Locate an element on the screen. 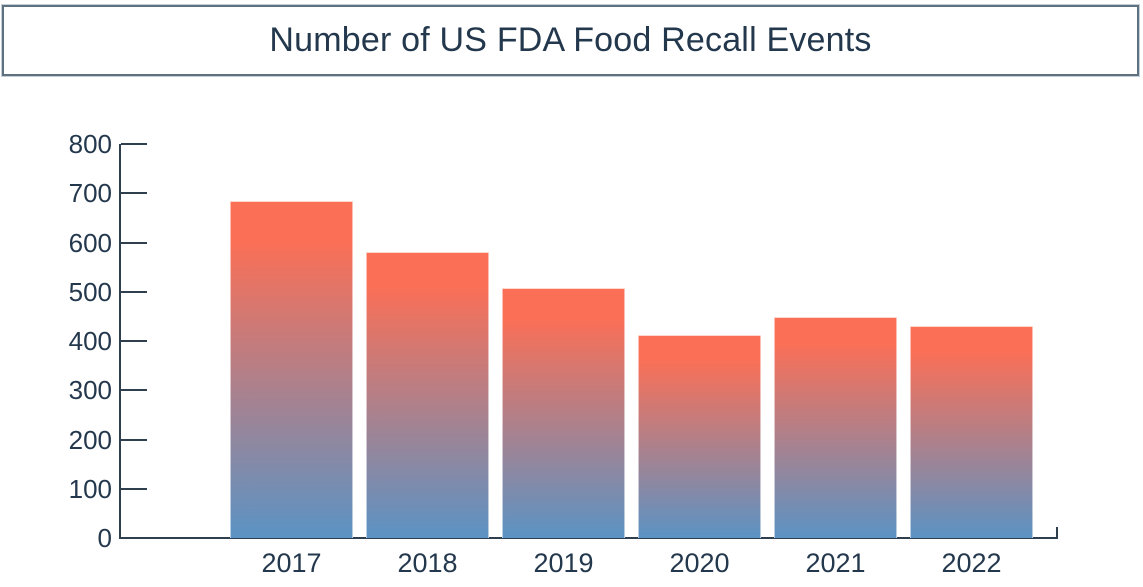  y-axis-line is located at coordinates (120, 341).